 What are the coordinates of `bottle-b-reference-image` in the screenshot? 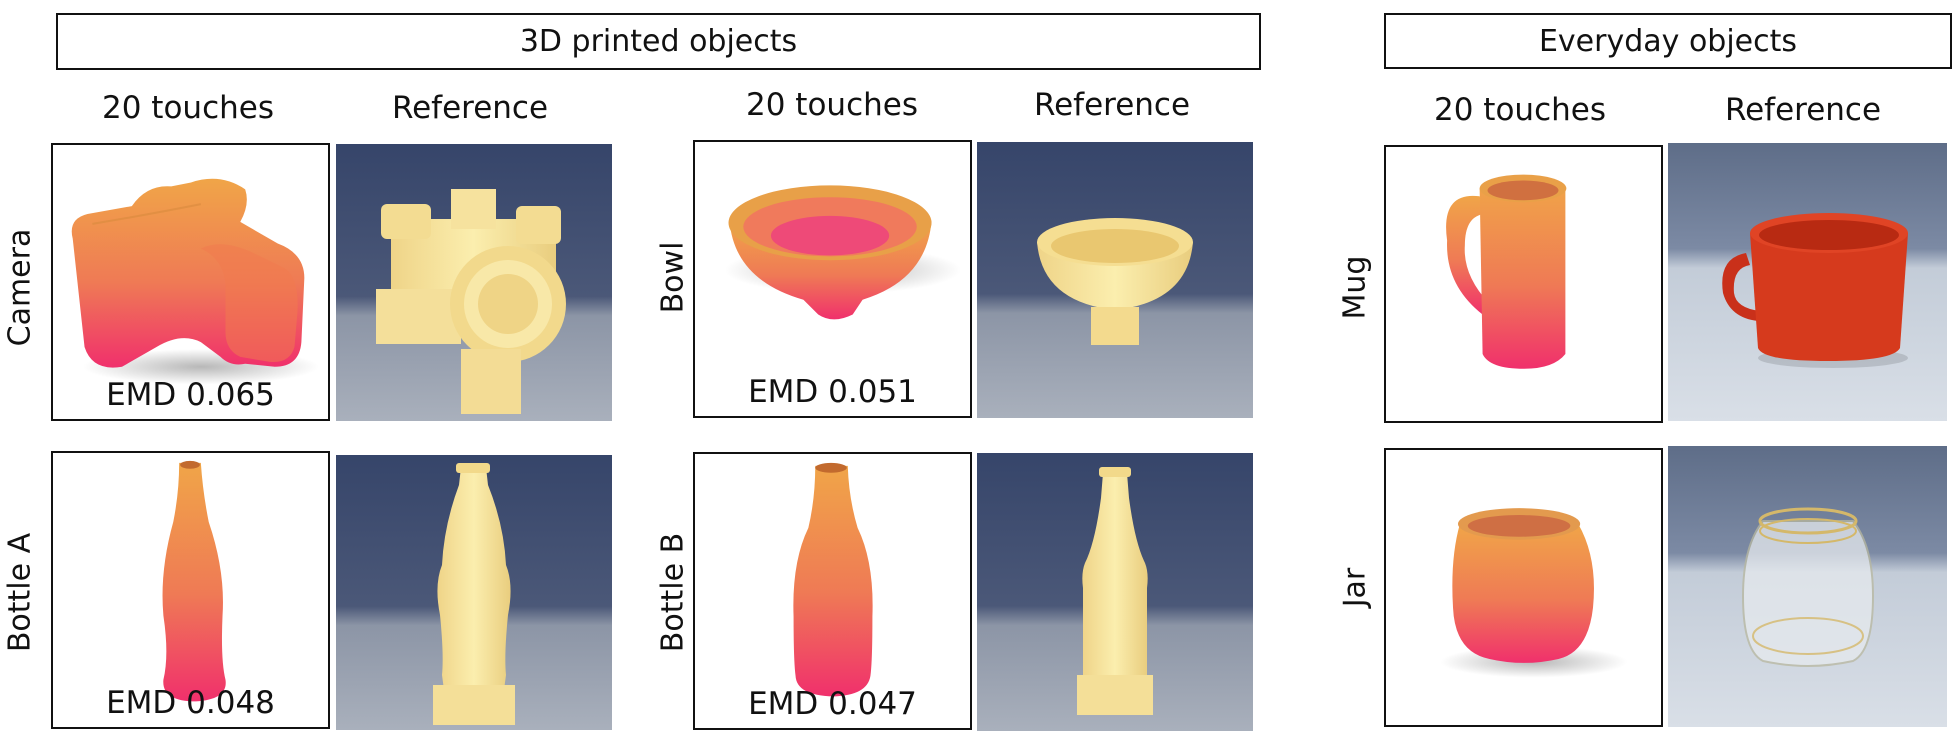 It's located at (1115, 592).